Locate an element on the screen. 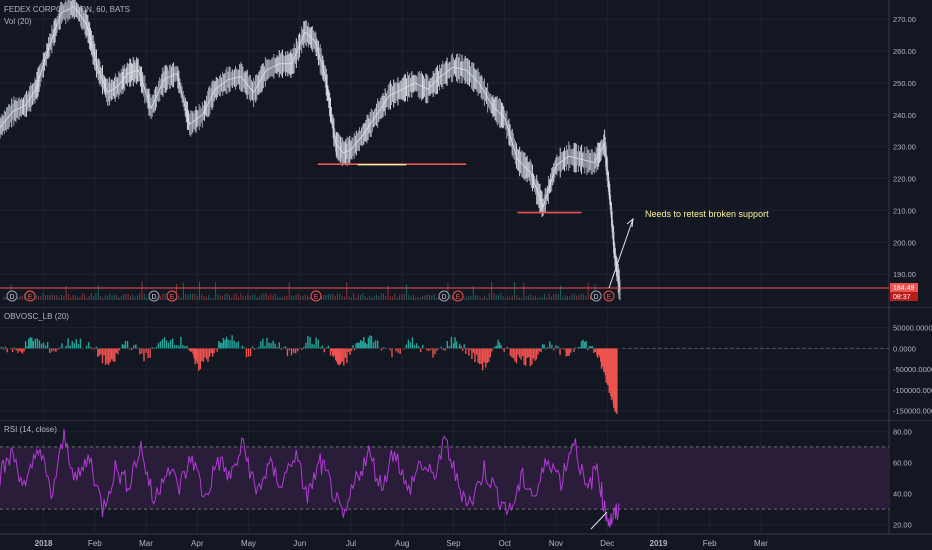 Image resolution: width=932 pixels, height=550 pixels. time-tick-label: May is located at coordinates (248, 543).